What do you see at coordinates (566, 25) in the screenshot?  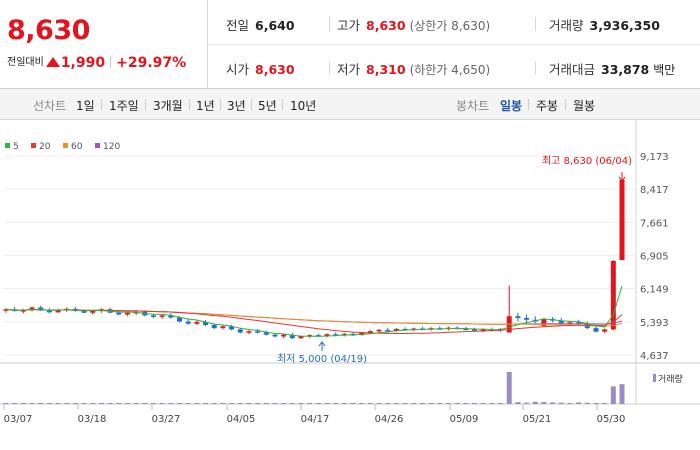 I see `volume-label: 거래량` at bounding box center [566, 25].